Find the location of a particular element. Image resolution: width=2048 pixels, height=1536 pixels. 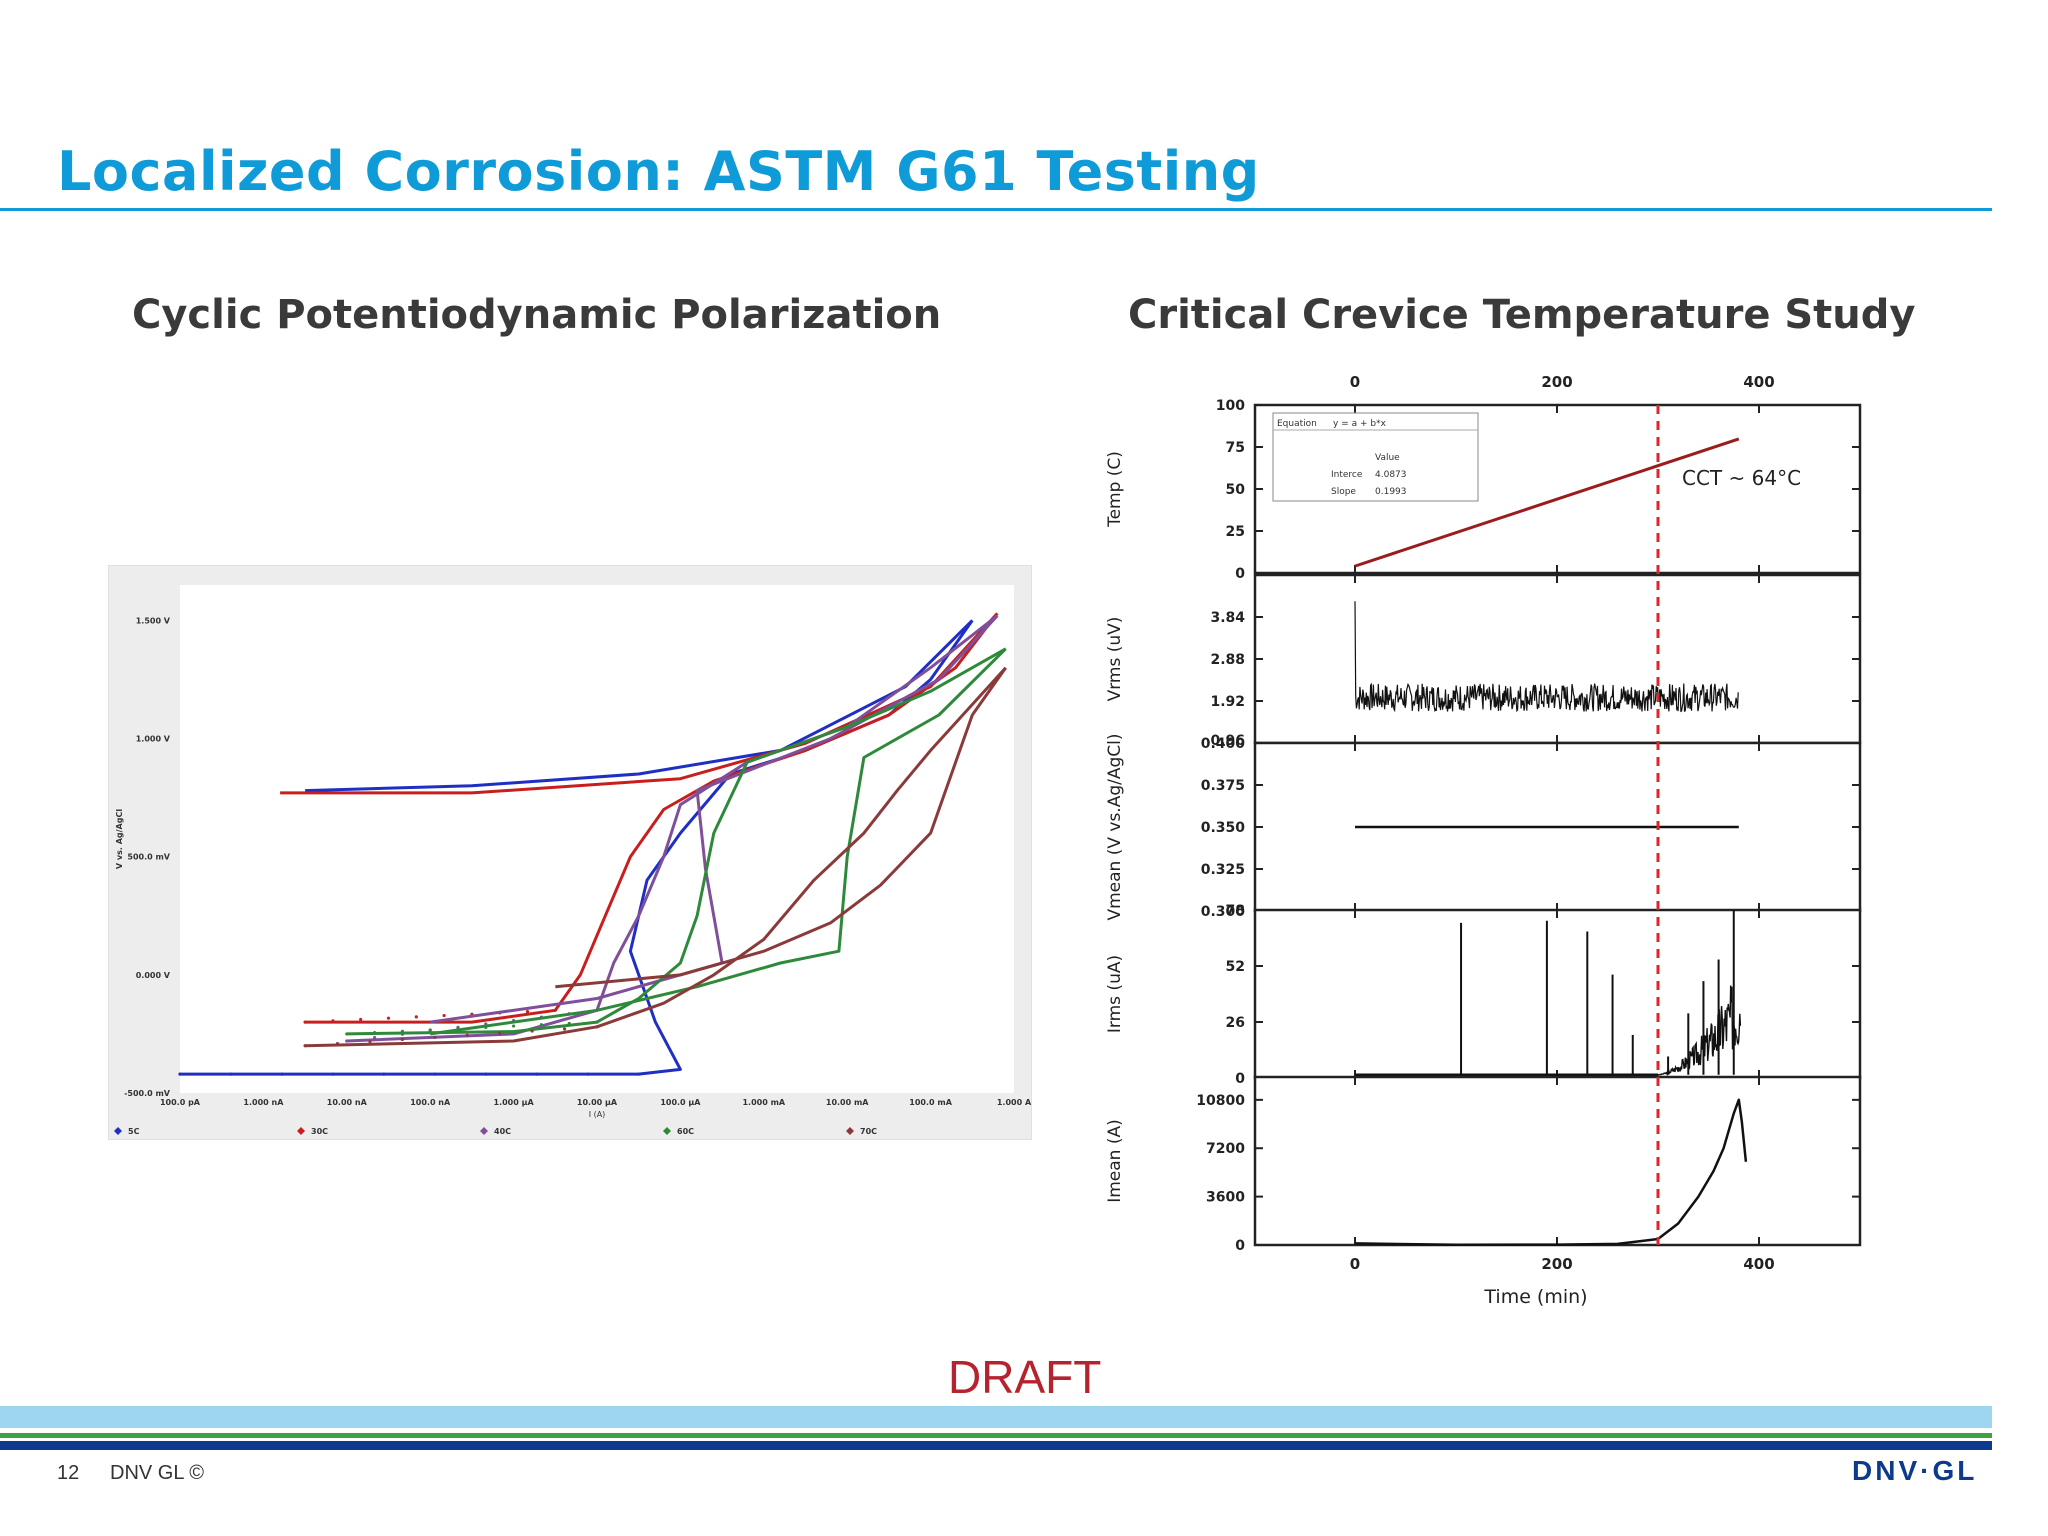

cct-y-tick-label: 0.96 is located at coordinates (1227, 741).